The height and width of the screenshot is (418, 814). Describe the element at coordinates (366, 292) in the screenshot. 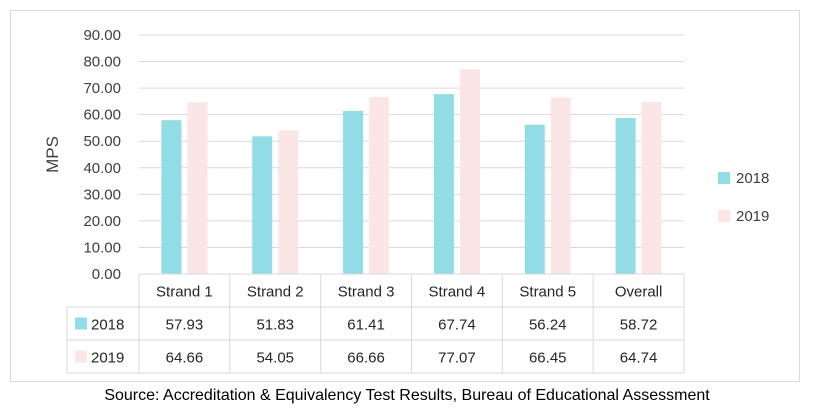

I see `x-tick-label: Strand 3` at that location.